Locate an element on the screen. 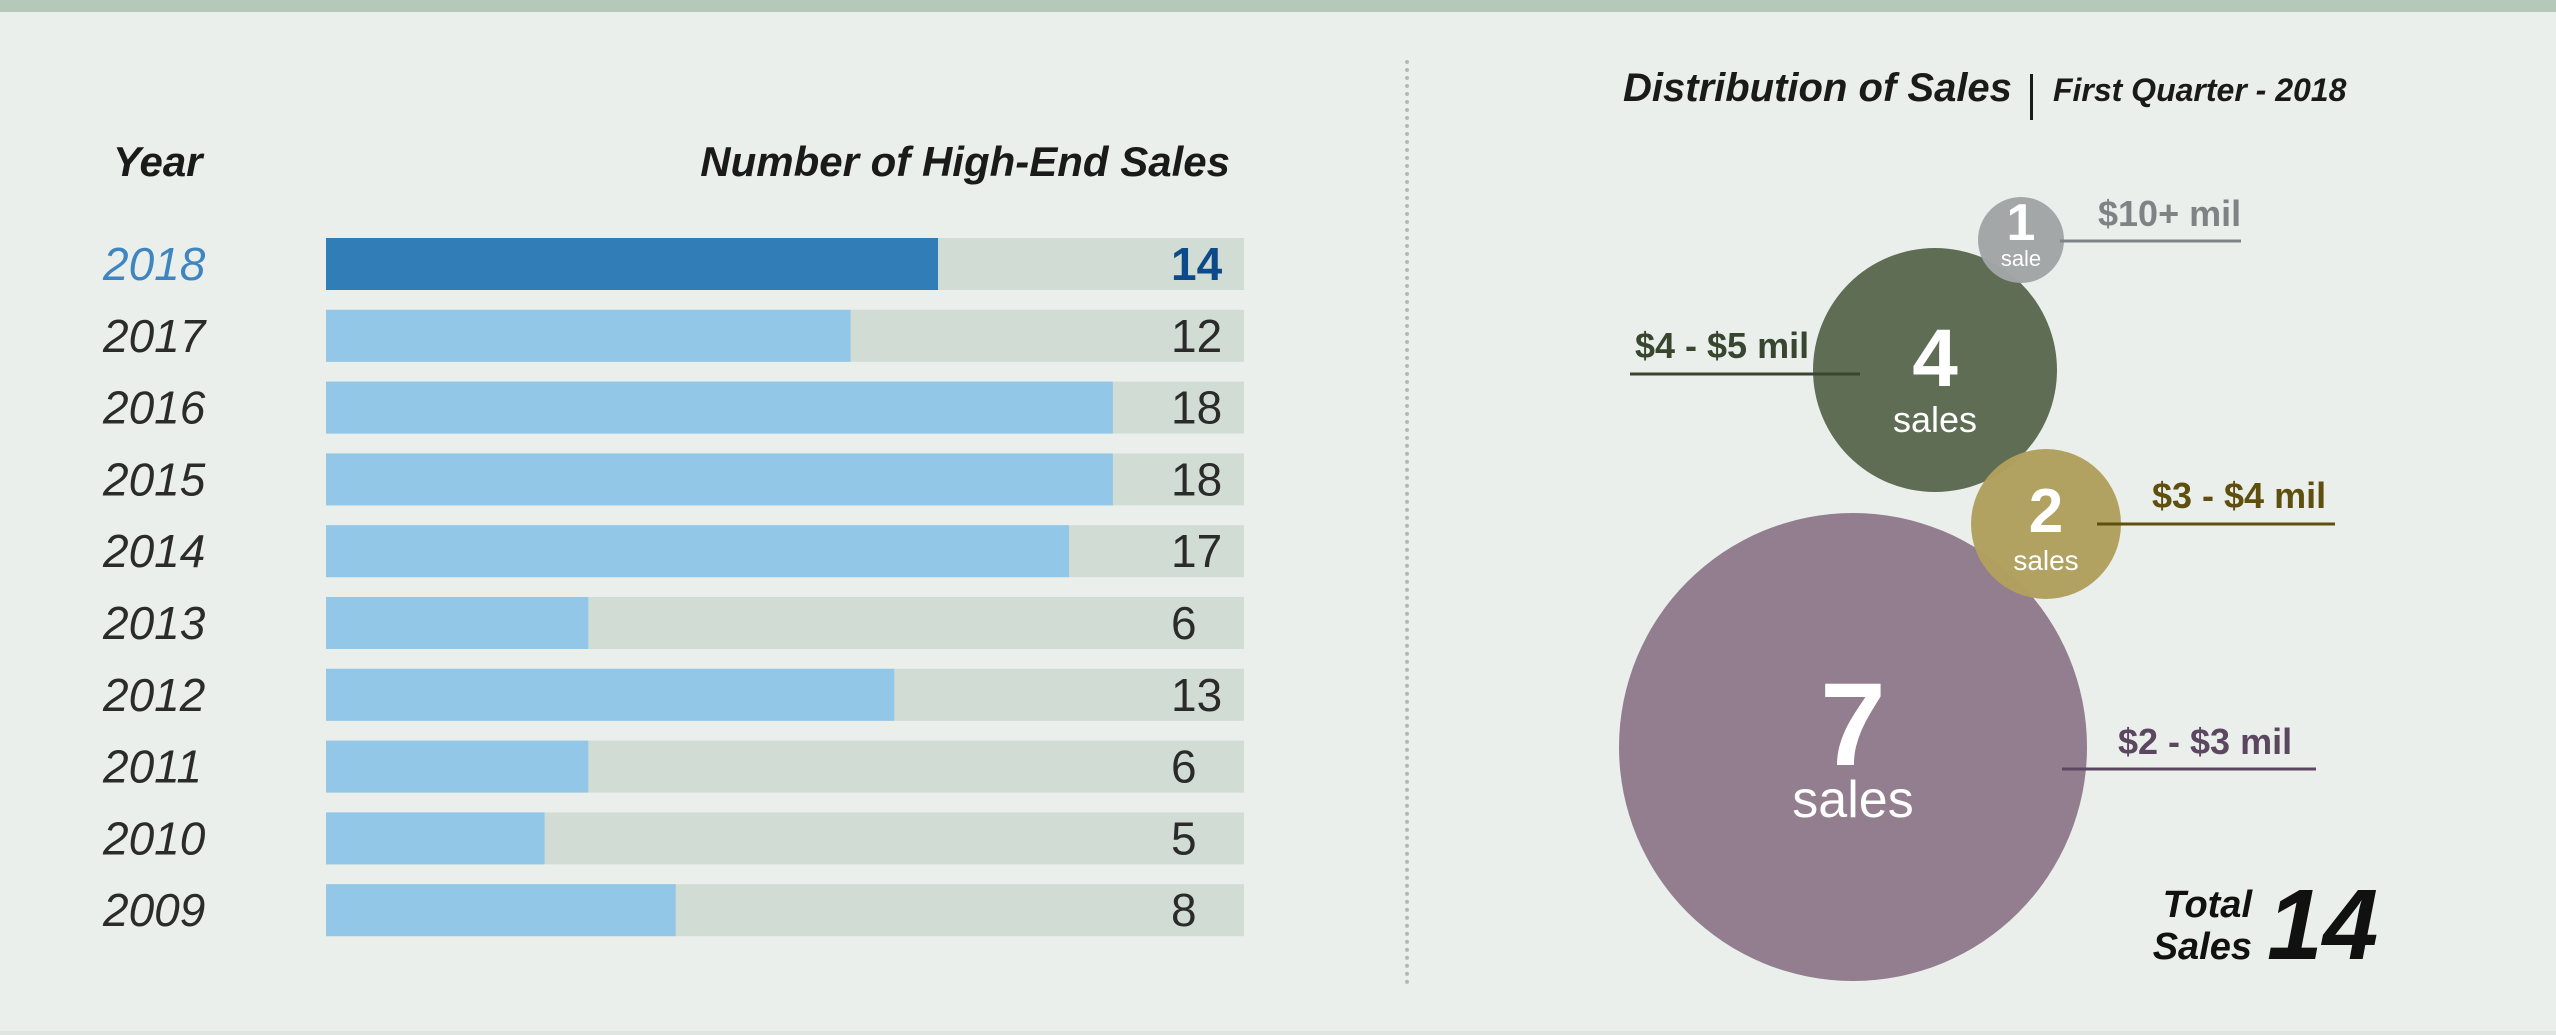  bubble-label-1: $10+ mil is located at coordinates (2150, 218).